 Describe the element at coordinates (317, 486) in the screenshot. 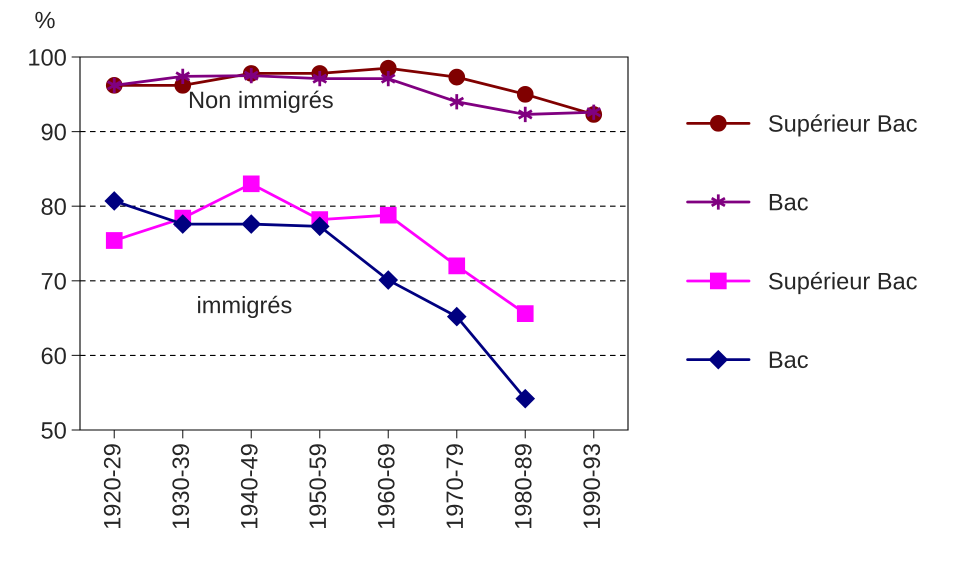

I see `x-tick-label: 1950-59` at that location.